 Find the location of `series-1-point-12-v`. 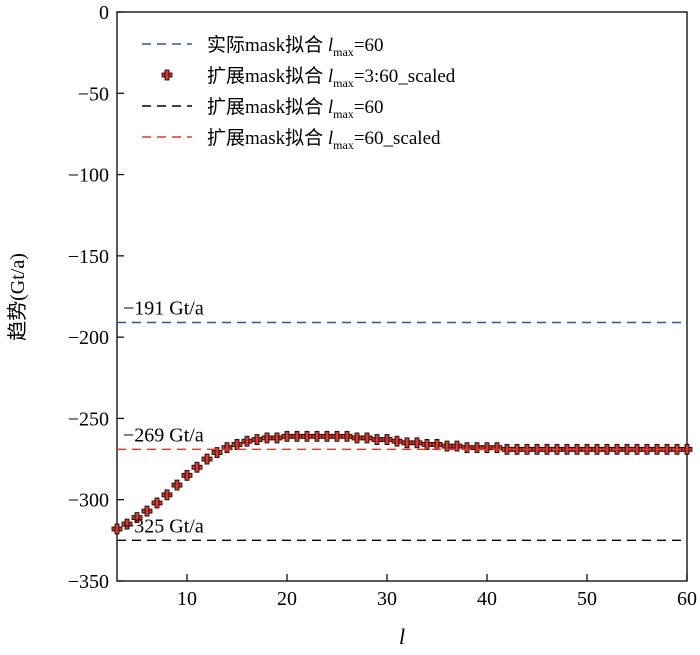

series-1-point-12-v is located at coordinates (207, 459).